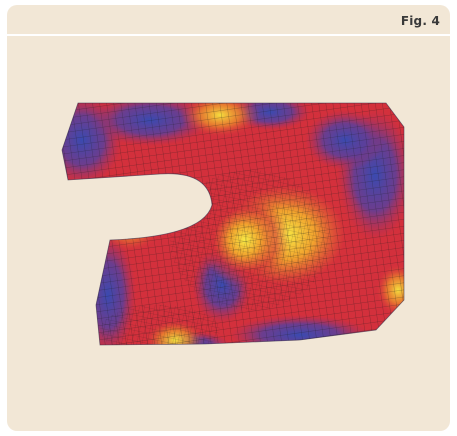 This screenshot has height=436, width=457. Describe the element at coordinates (228, 35) in the screenshot. I see `header-divider` at that location.